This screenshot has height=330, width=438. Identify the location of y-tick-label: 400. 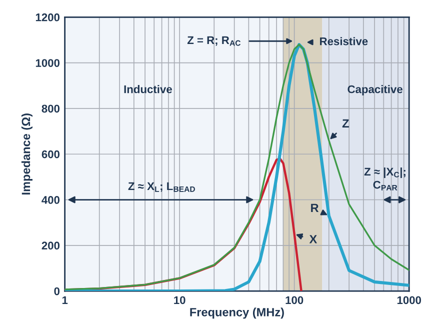
(51, 200).